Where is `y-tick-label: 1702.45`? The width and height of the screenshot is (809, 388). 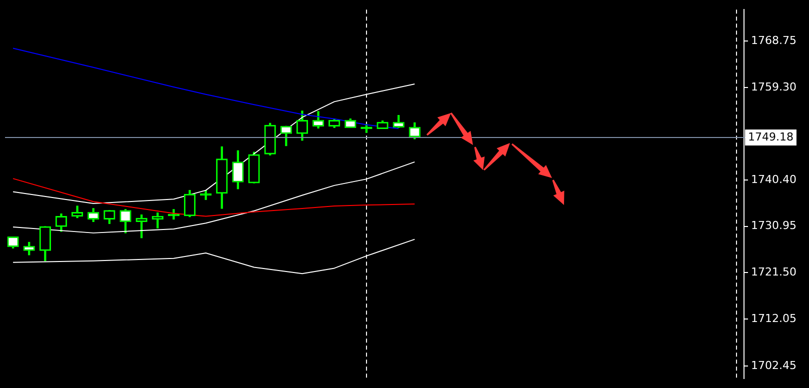 y-tick-label: 1702.45 is located at coordinates (773, 365).